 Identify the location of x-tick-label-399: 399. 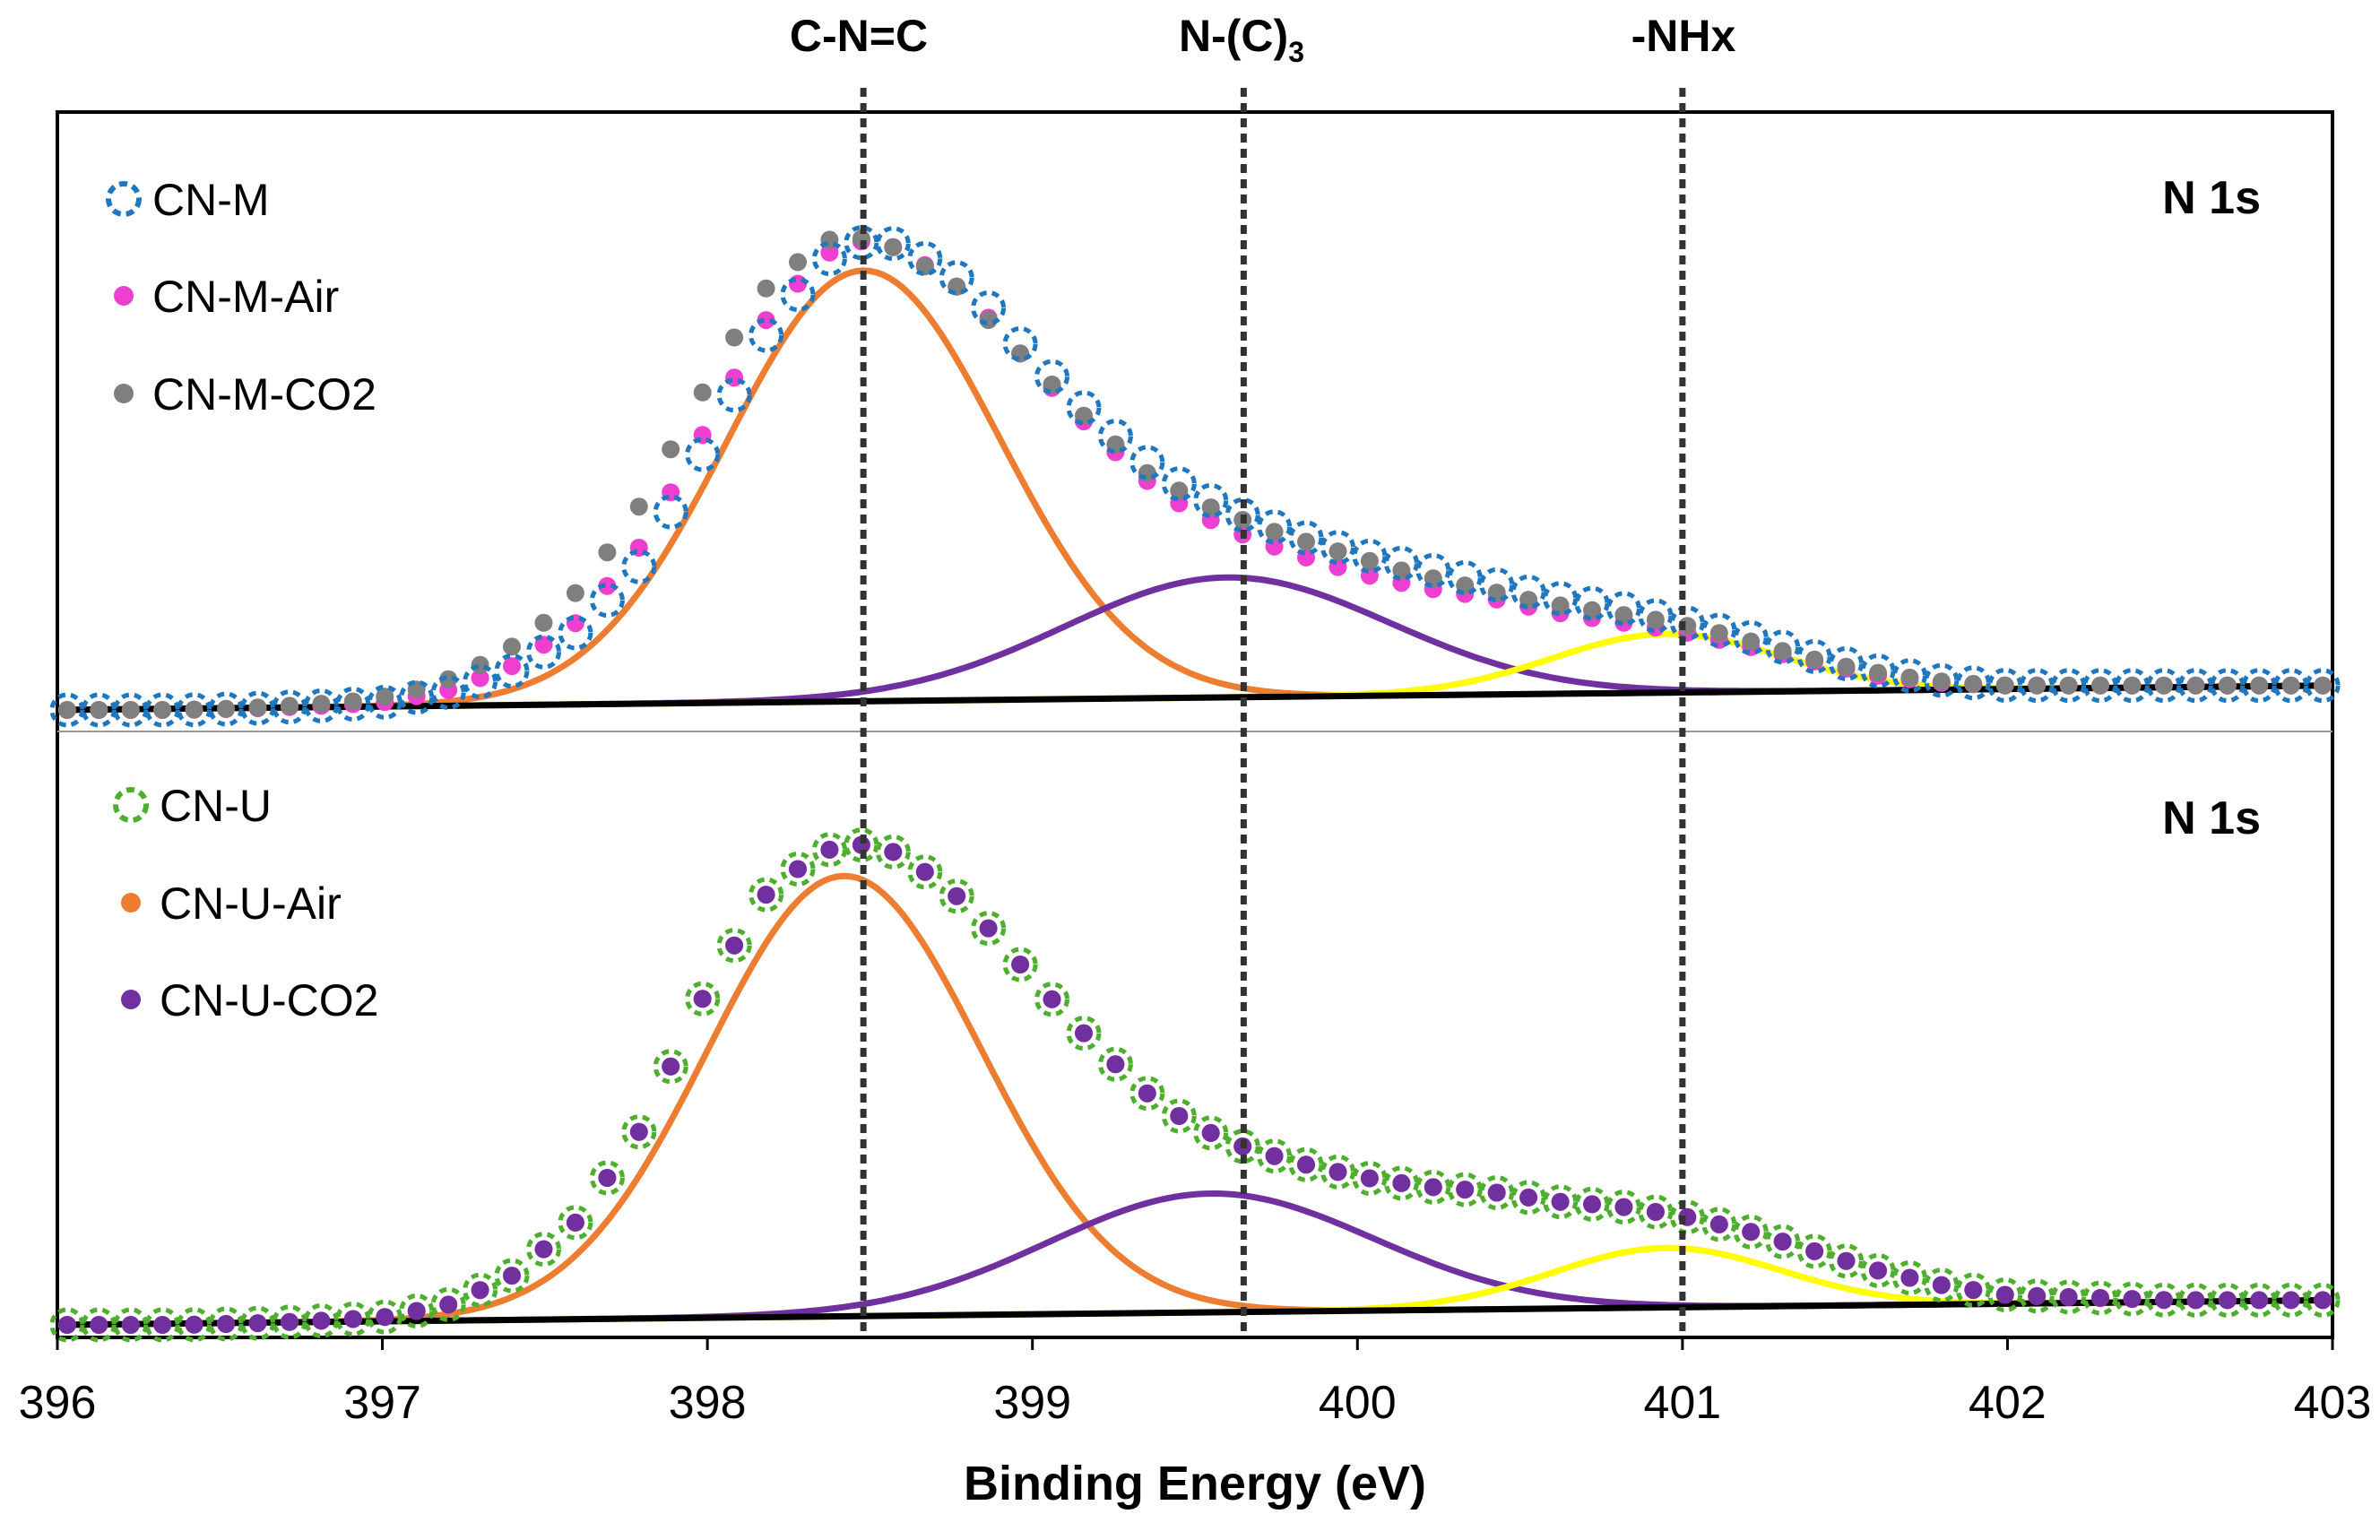
(1032, 1403).